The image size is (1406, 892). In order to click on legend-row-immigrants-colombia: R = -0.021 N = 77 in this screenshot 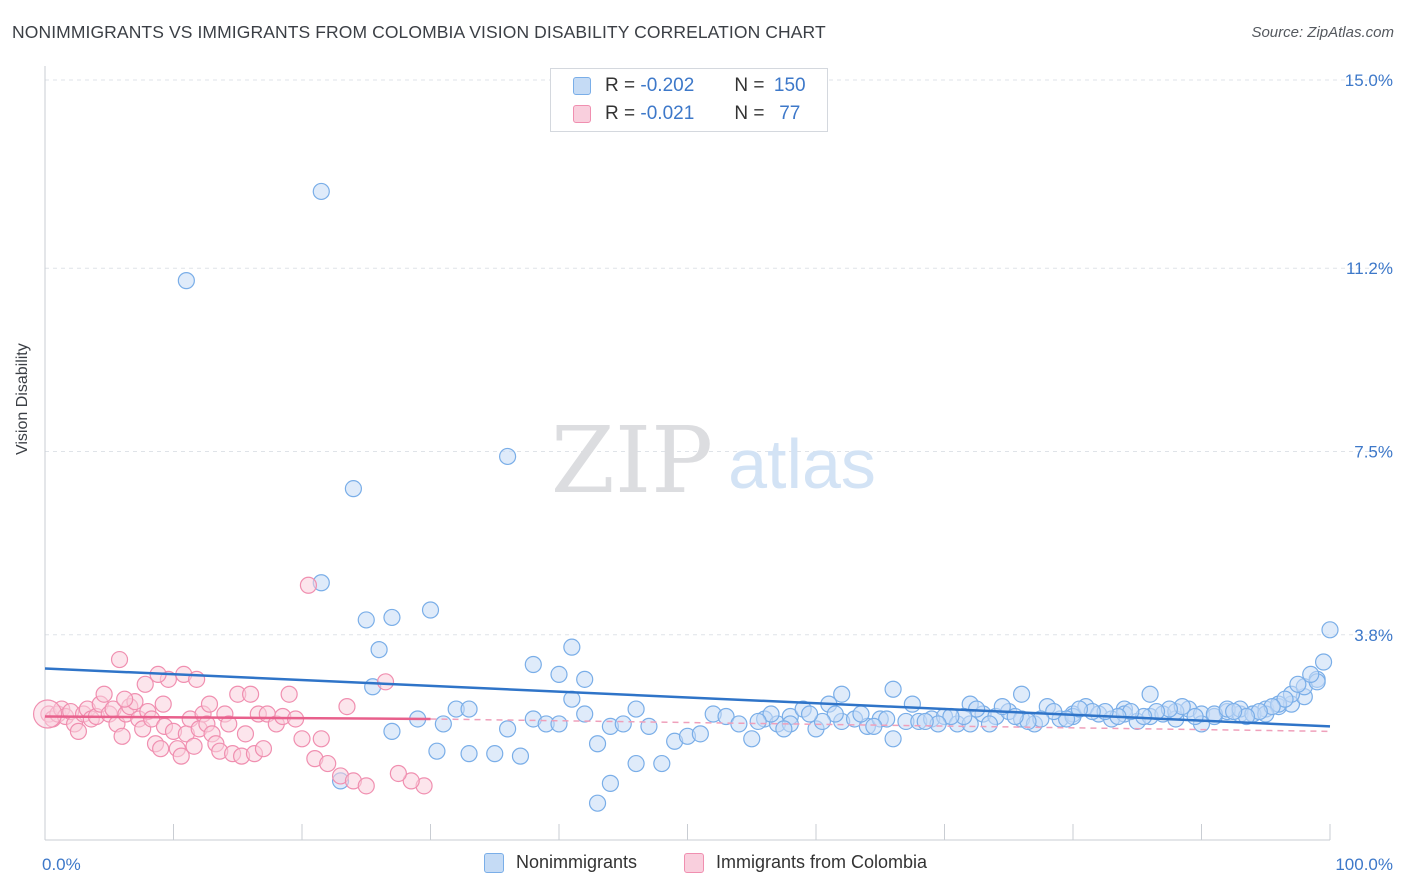, I will do `click(691, 114)`.